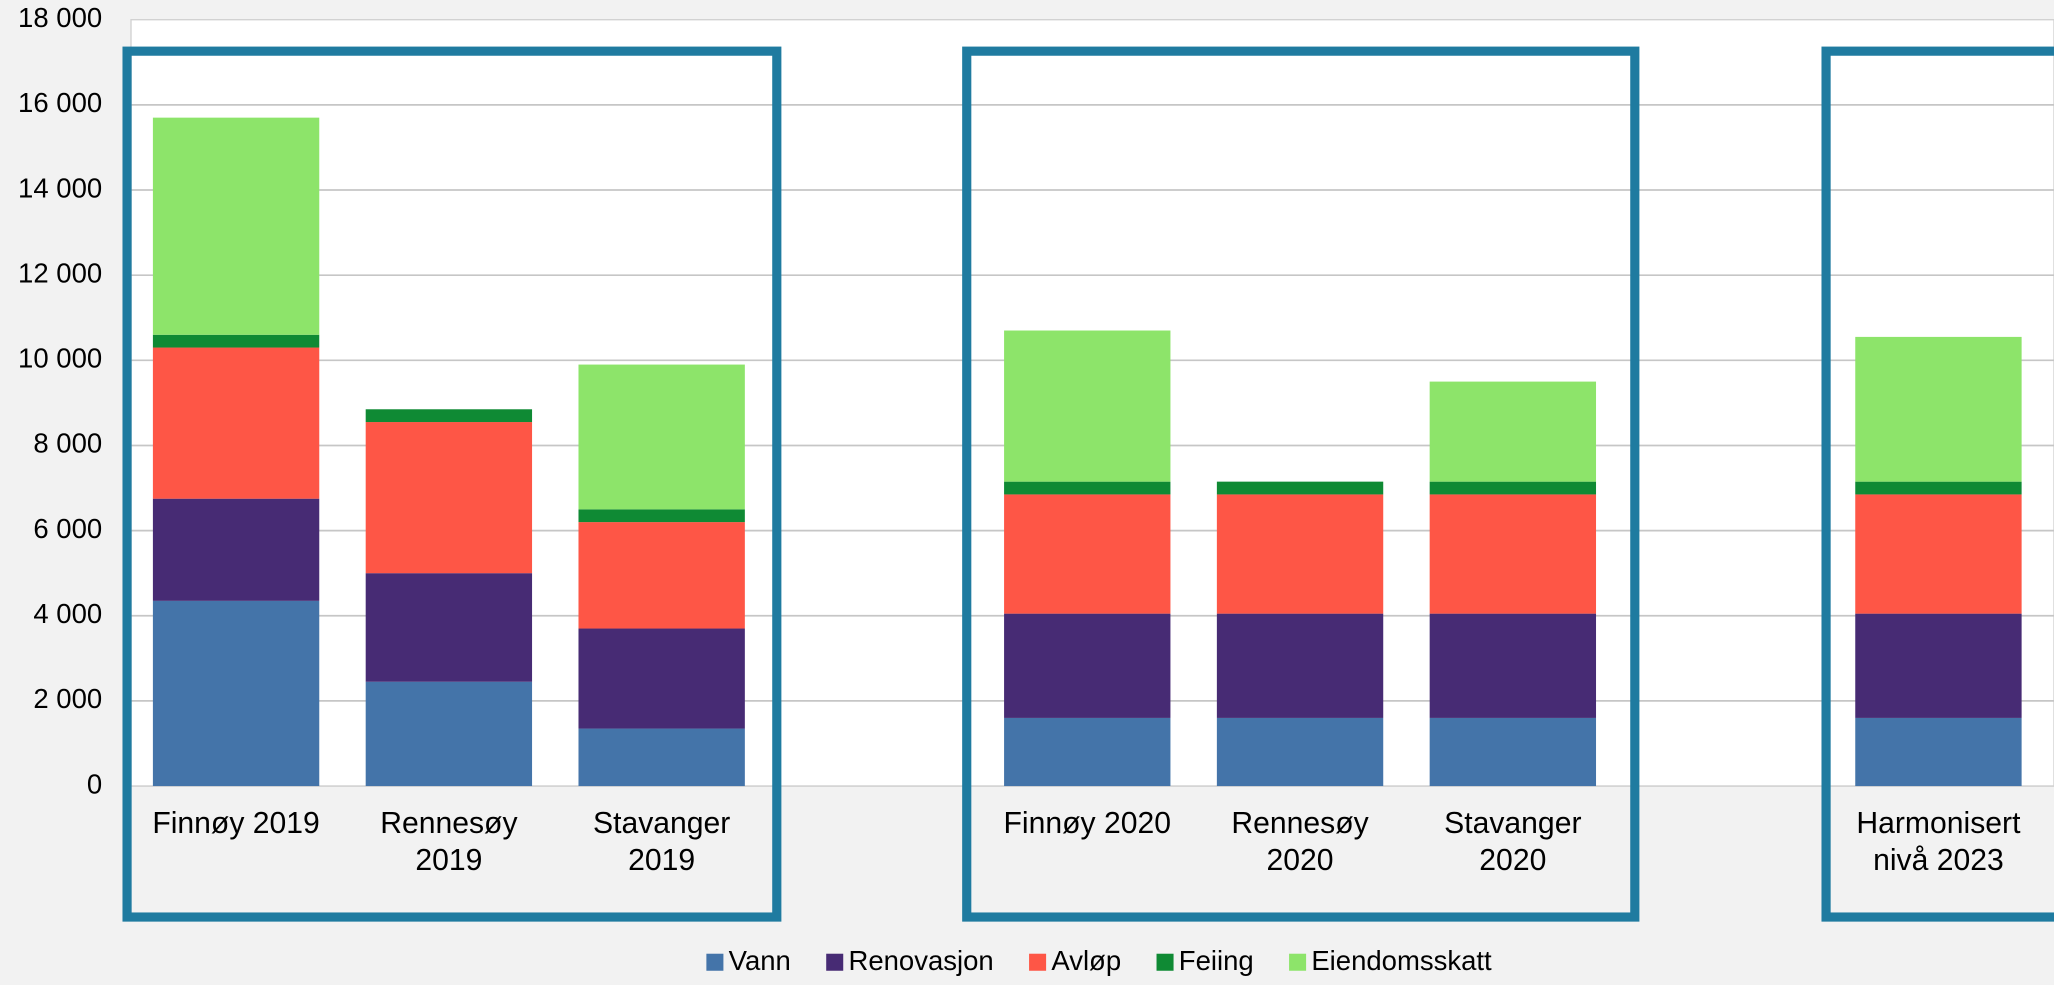 The image size is (2054, 985). I want to click on y-tick-label: 12 000, so click(60, 272).